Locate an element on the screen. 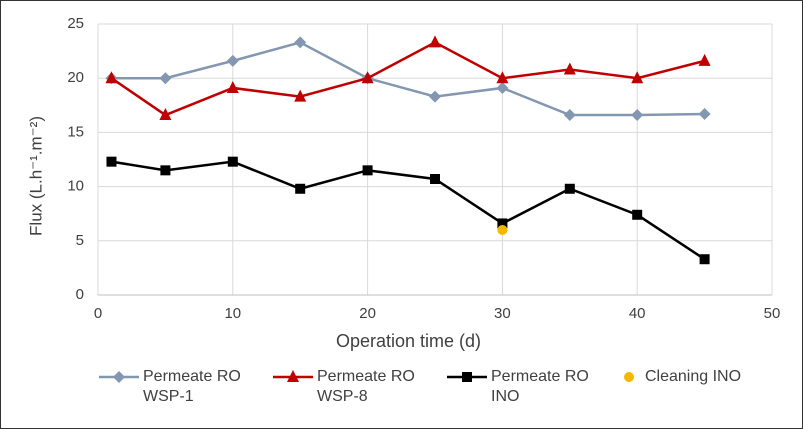 This screenshot has height=429, width=803. x-tick-label: 10 is located at coordinates (232, 313).